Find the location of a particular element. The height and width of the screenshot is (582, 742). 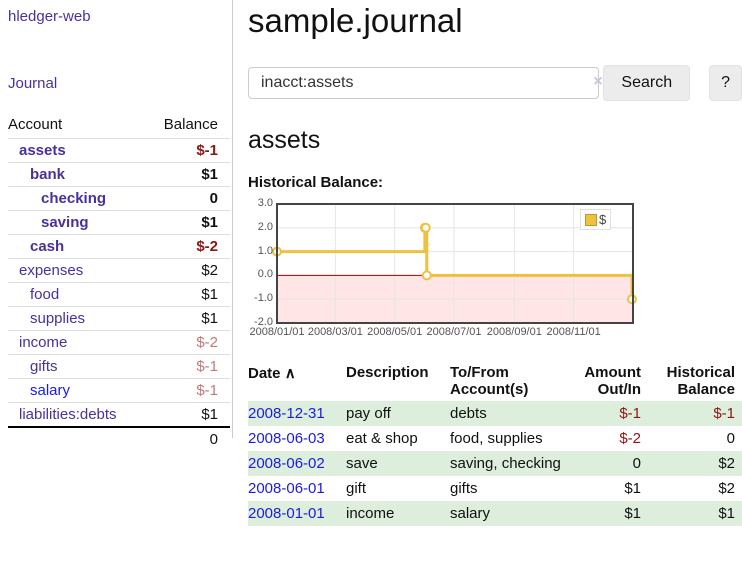

transaction-amount: $-2 is located at coordinates (630, 438).